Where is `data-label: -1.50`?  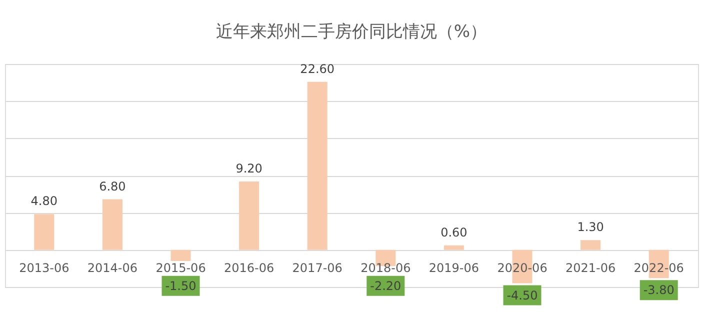 data-label: -1.50 is located at coordinates (180, 285).